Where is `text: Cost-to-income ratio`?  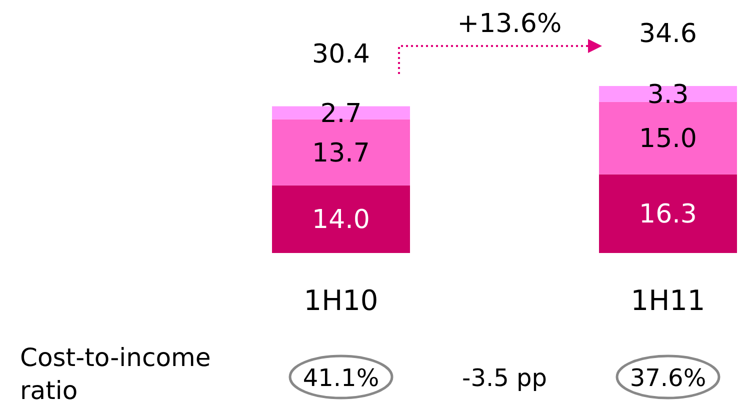 text: Cost-to-income ratio is located at coordinates (115, 374).